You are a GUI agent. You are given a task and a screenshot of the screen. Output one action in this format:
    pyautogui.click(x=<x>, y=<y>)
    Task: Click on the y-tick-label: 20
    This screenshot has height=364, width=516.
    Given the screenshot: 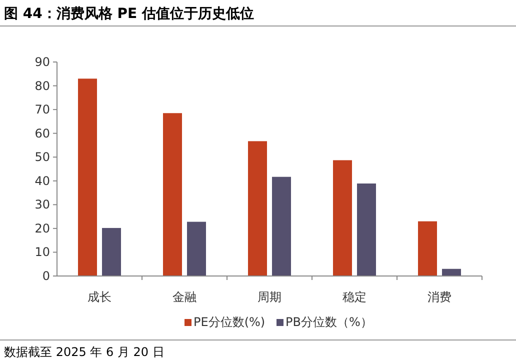 What is the action you would take?
    pyautogui.click(x=42, y=228)
    